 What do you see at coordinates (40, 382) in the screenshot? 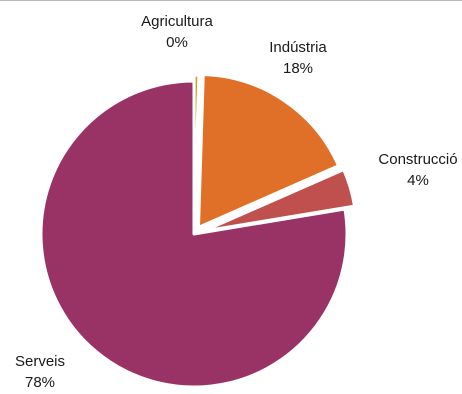
I see `slice-percent-serveis: 78%` at bounding box center [40, 382].